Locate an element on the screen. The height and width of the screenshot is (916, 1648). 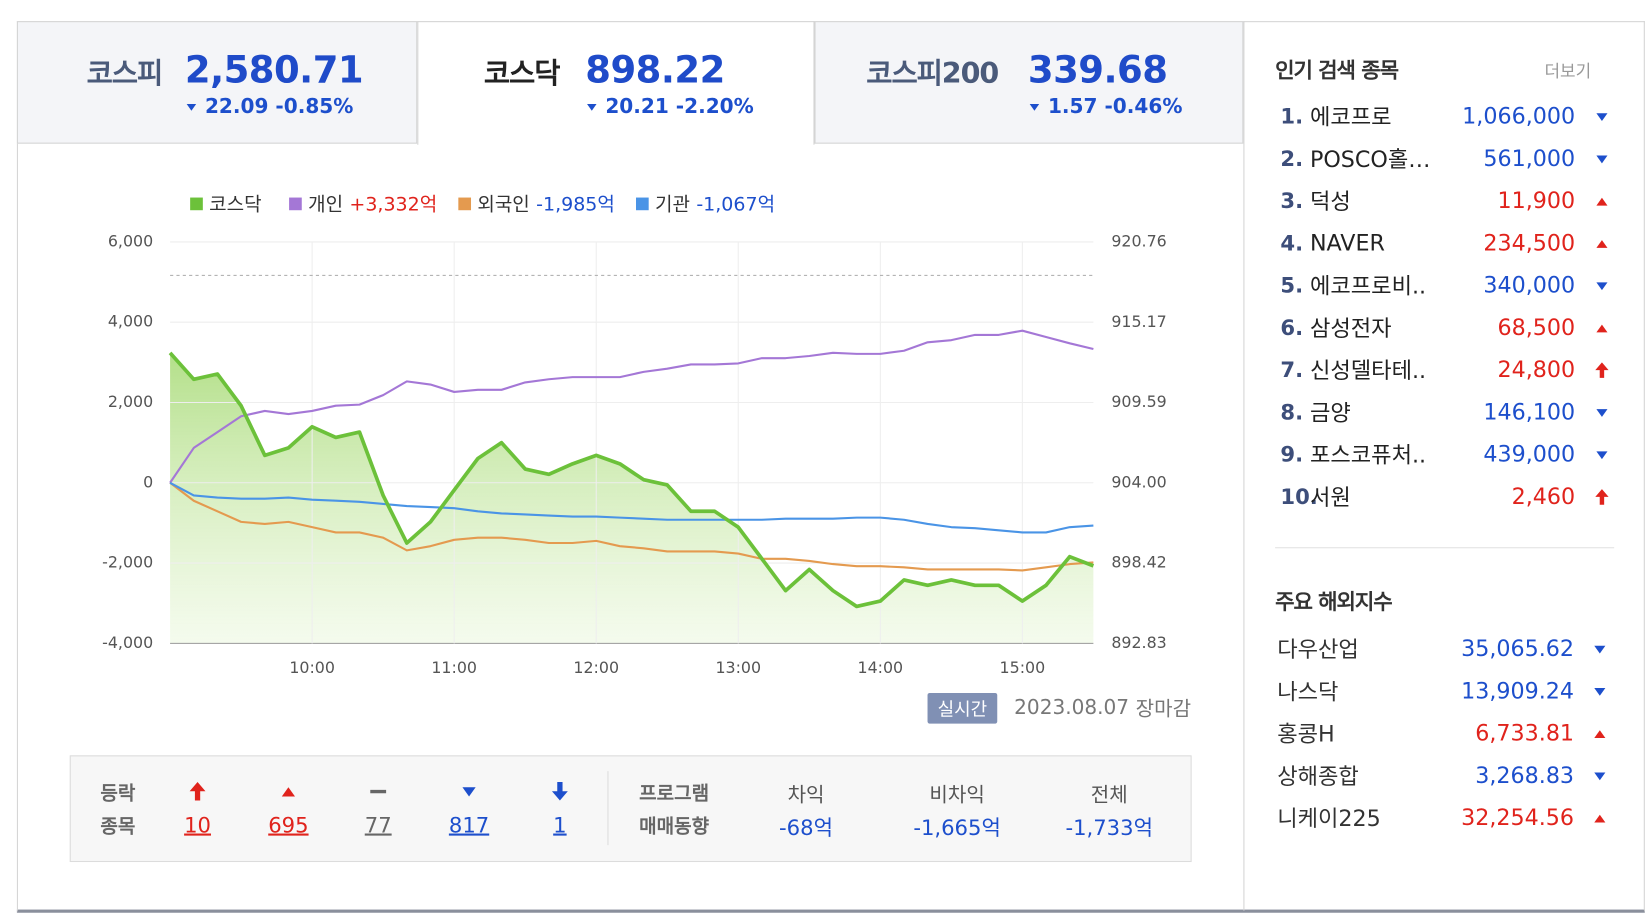
index-value: 13,909.24 is located at coordinates (1518, 691).